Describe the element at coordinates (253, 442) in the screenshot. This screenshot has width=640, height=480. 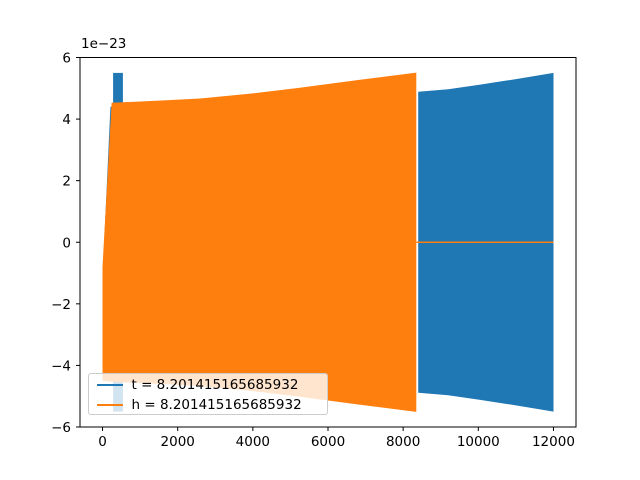
I see `x-tick-label: 4000` at that location.